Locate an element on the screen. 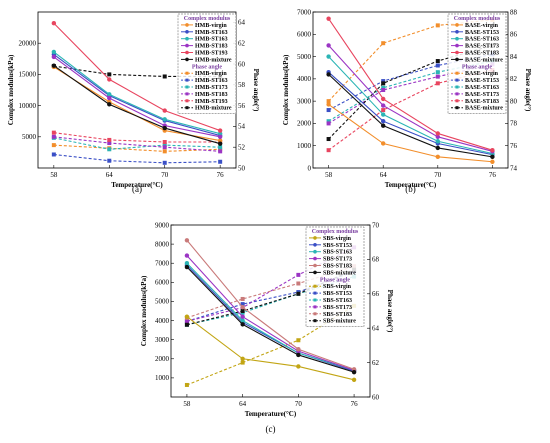 The width and height of the screenshot is (550, 443). legend-entry: HMB-ST163 is located at coordinates (211, 40).